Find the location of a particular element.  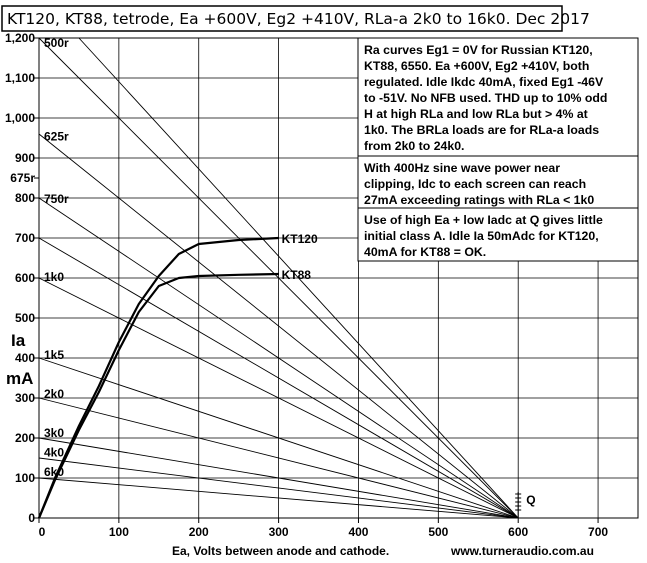

y-tick-label: 1,000 is located at coordinates (20, 118).